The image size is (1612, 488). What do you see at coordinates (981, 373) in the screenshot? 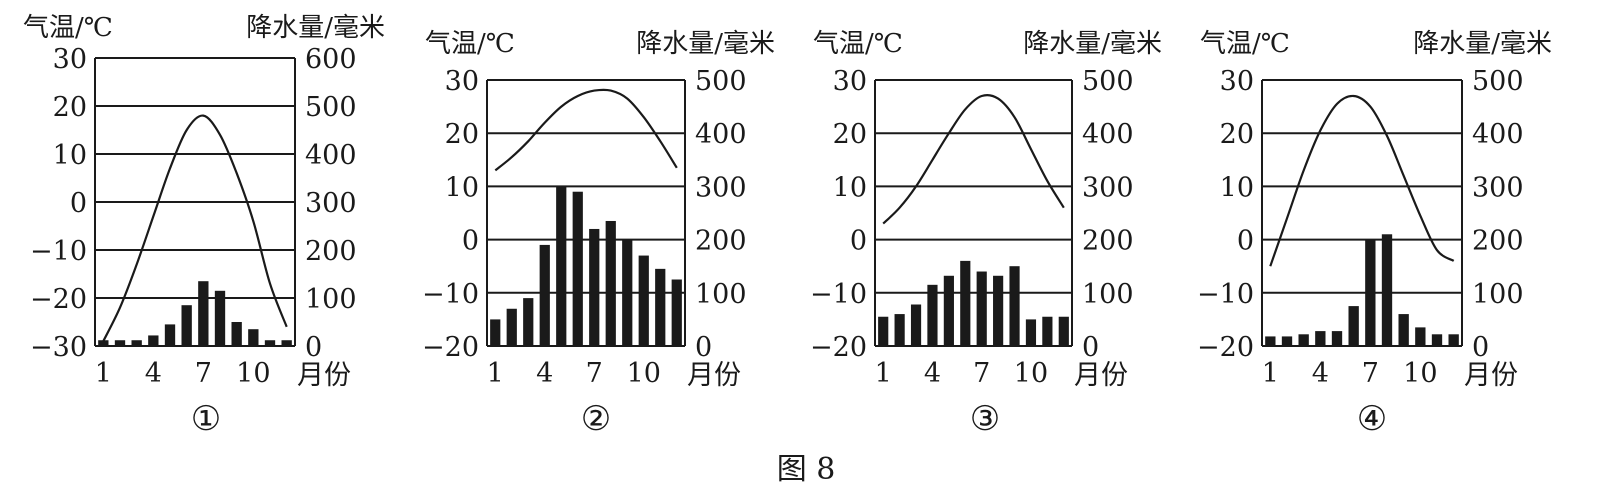
I see `month-tick-label: 7` at bounding box center [981, 373].